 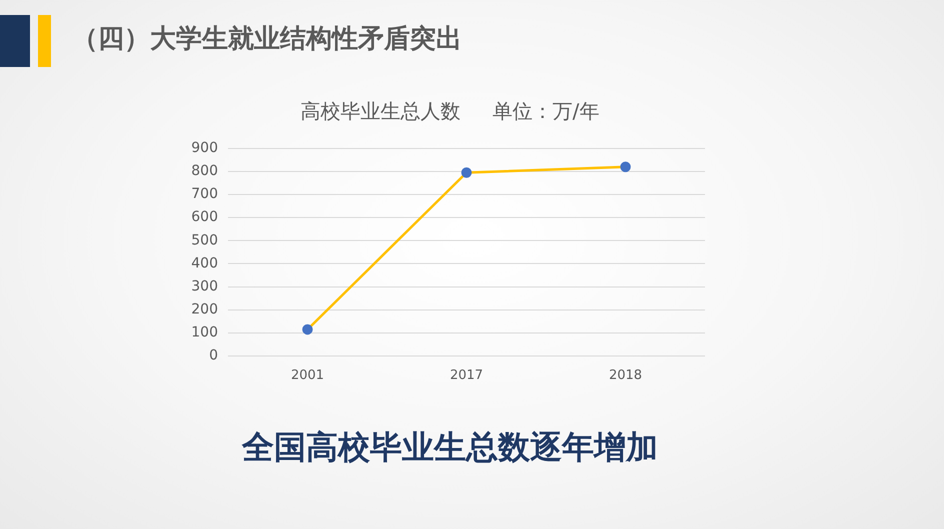 What do you see at coordinates (450, 447) in the screenshot?
I see `text: 全国高校毕业生总数逐年增加` at bounding box center [450, 447].